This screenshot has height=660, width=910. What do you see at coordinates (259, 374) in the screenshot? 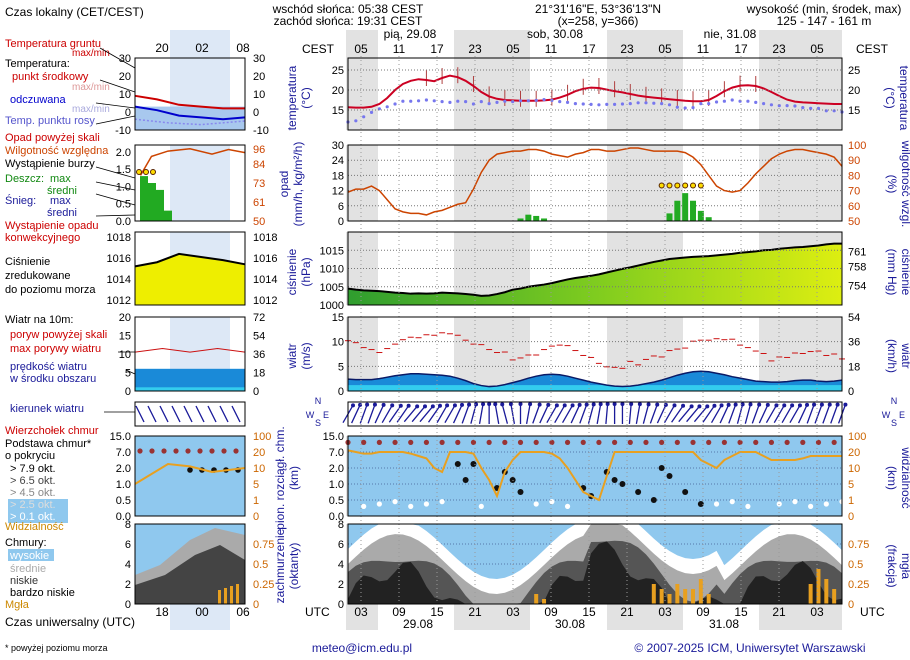
I see `mini-wind-tick-right: 18` at bounding box center [259, 374].